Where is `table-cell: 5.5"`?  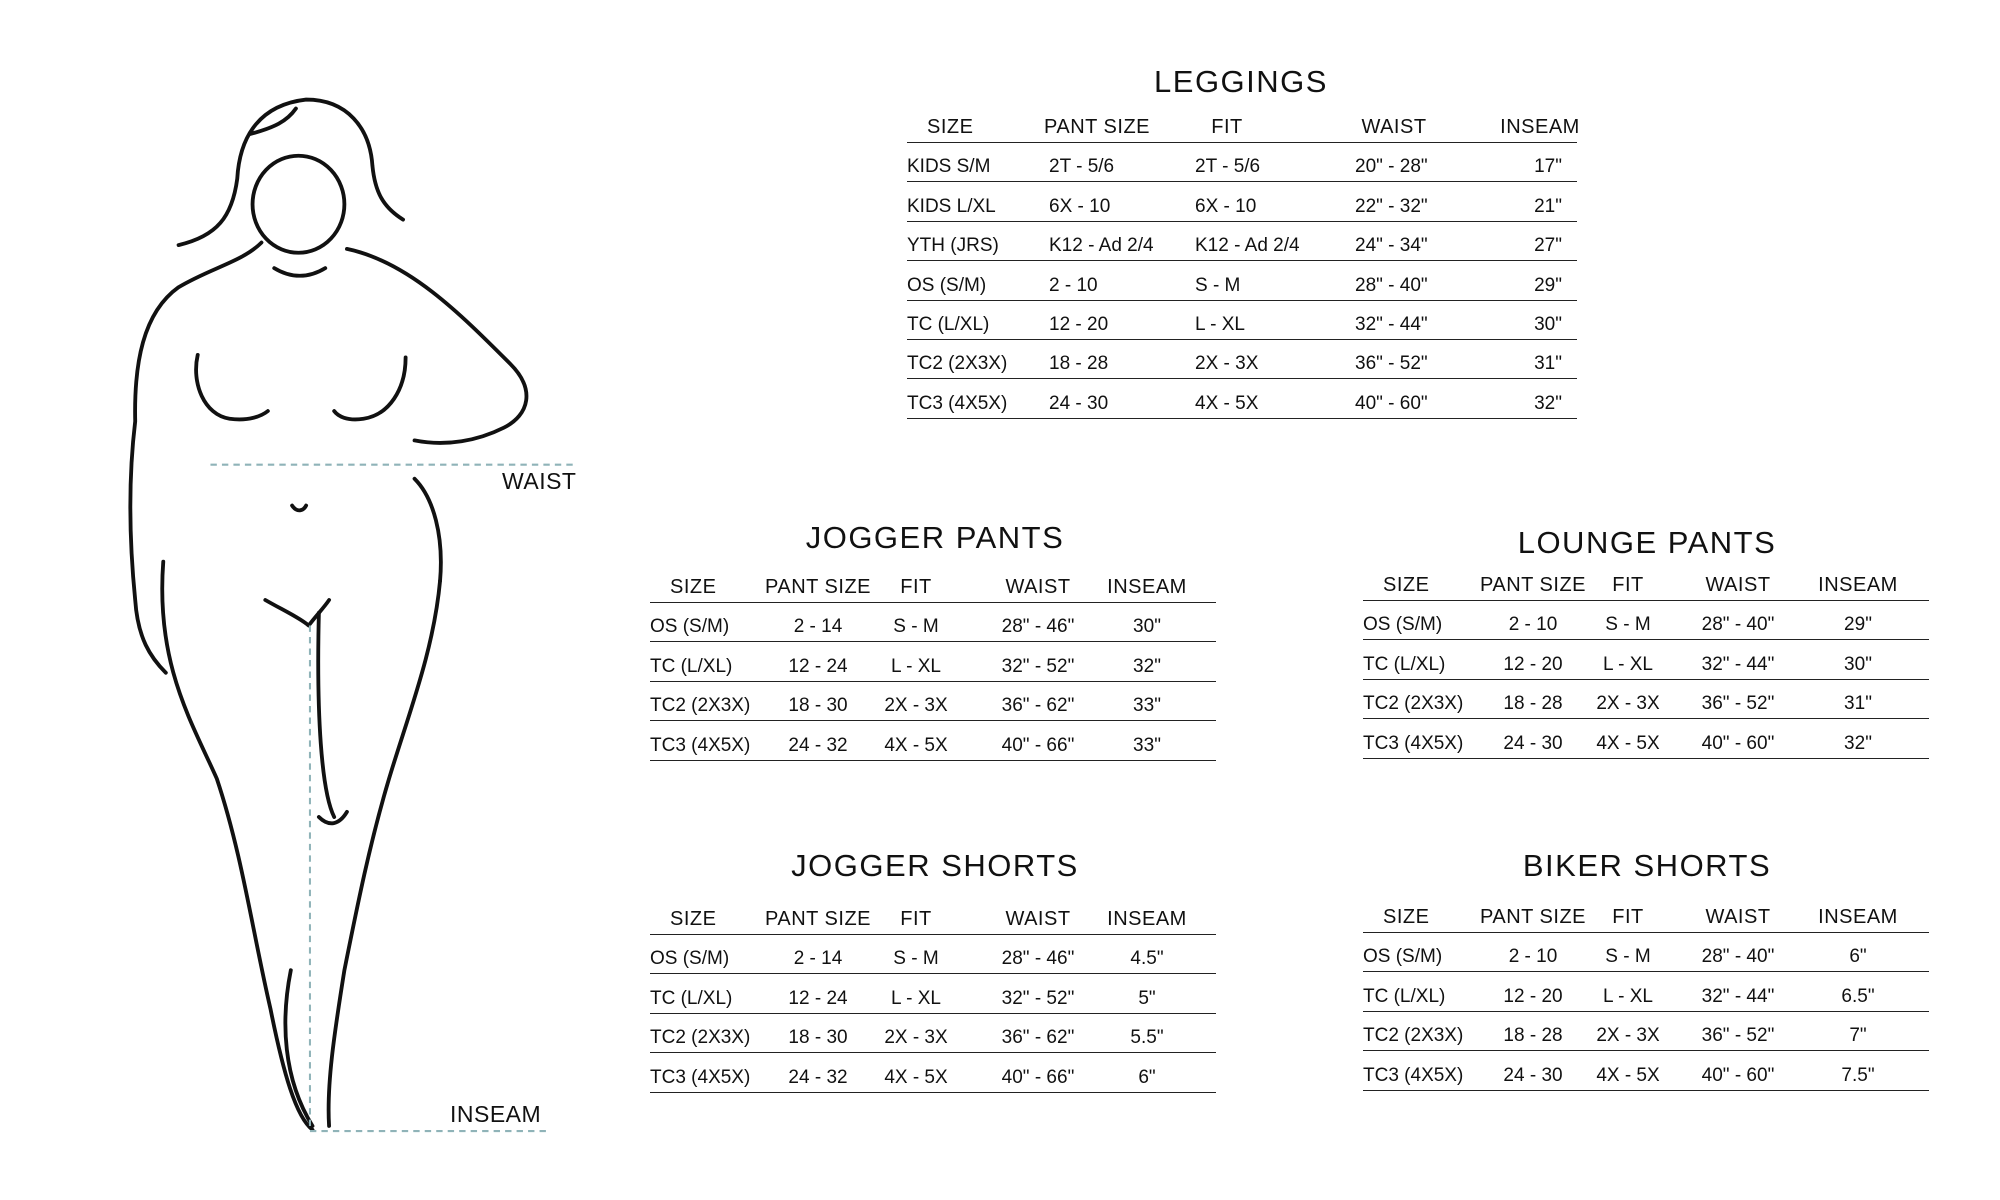
table-cell: 5.5" is located at coordinates (1147, 1038).